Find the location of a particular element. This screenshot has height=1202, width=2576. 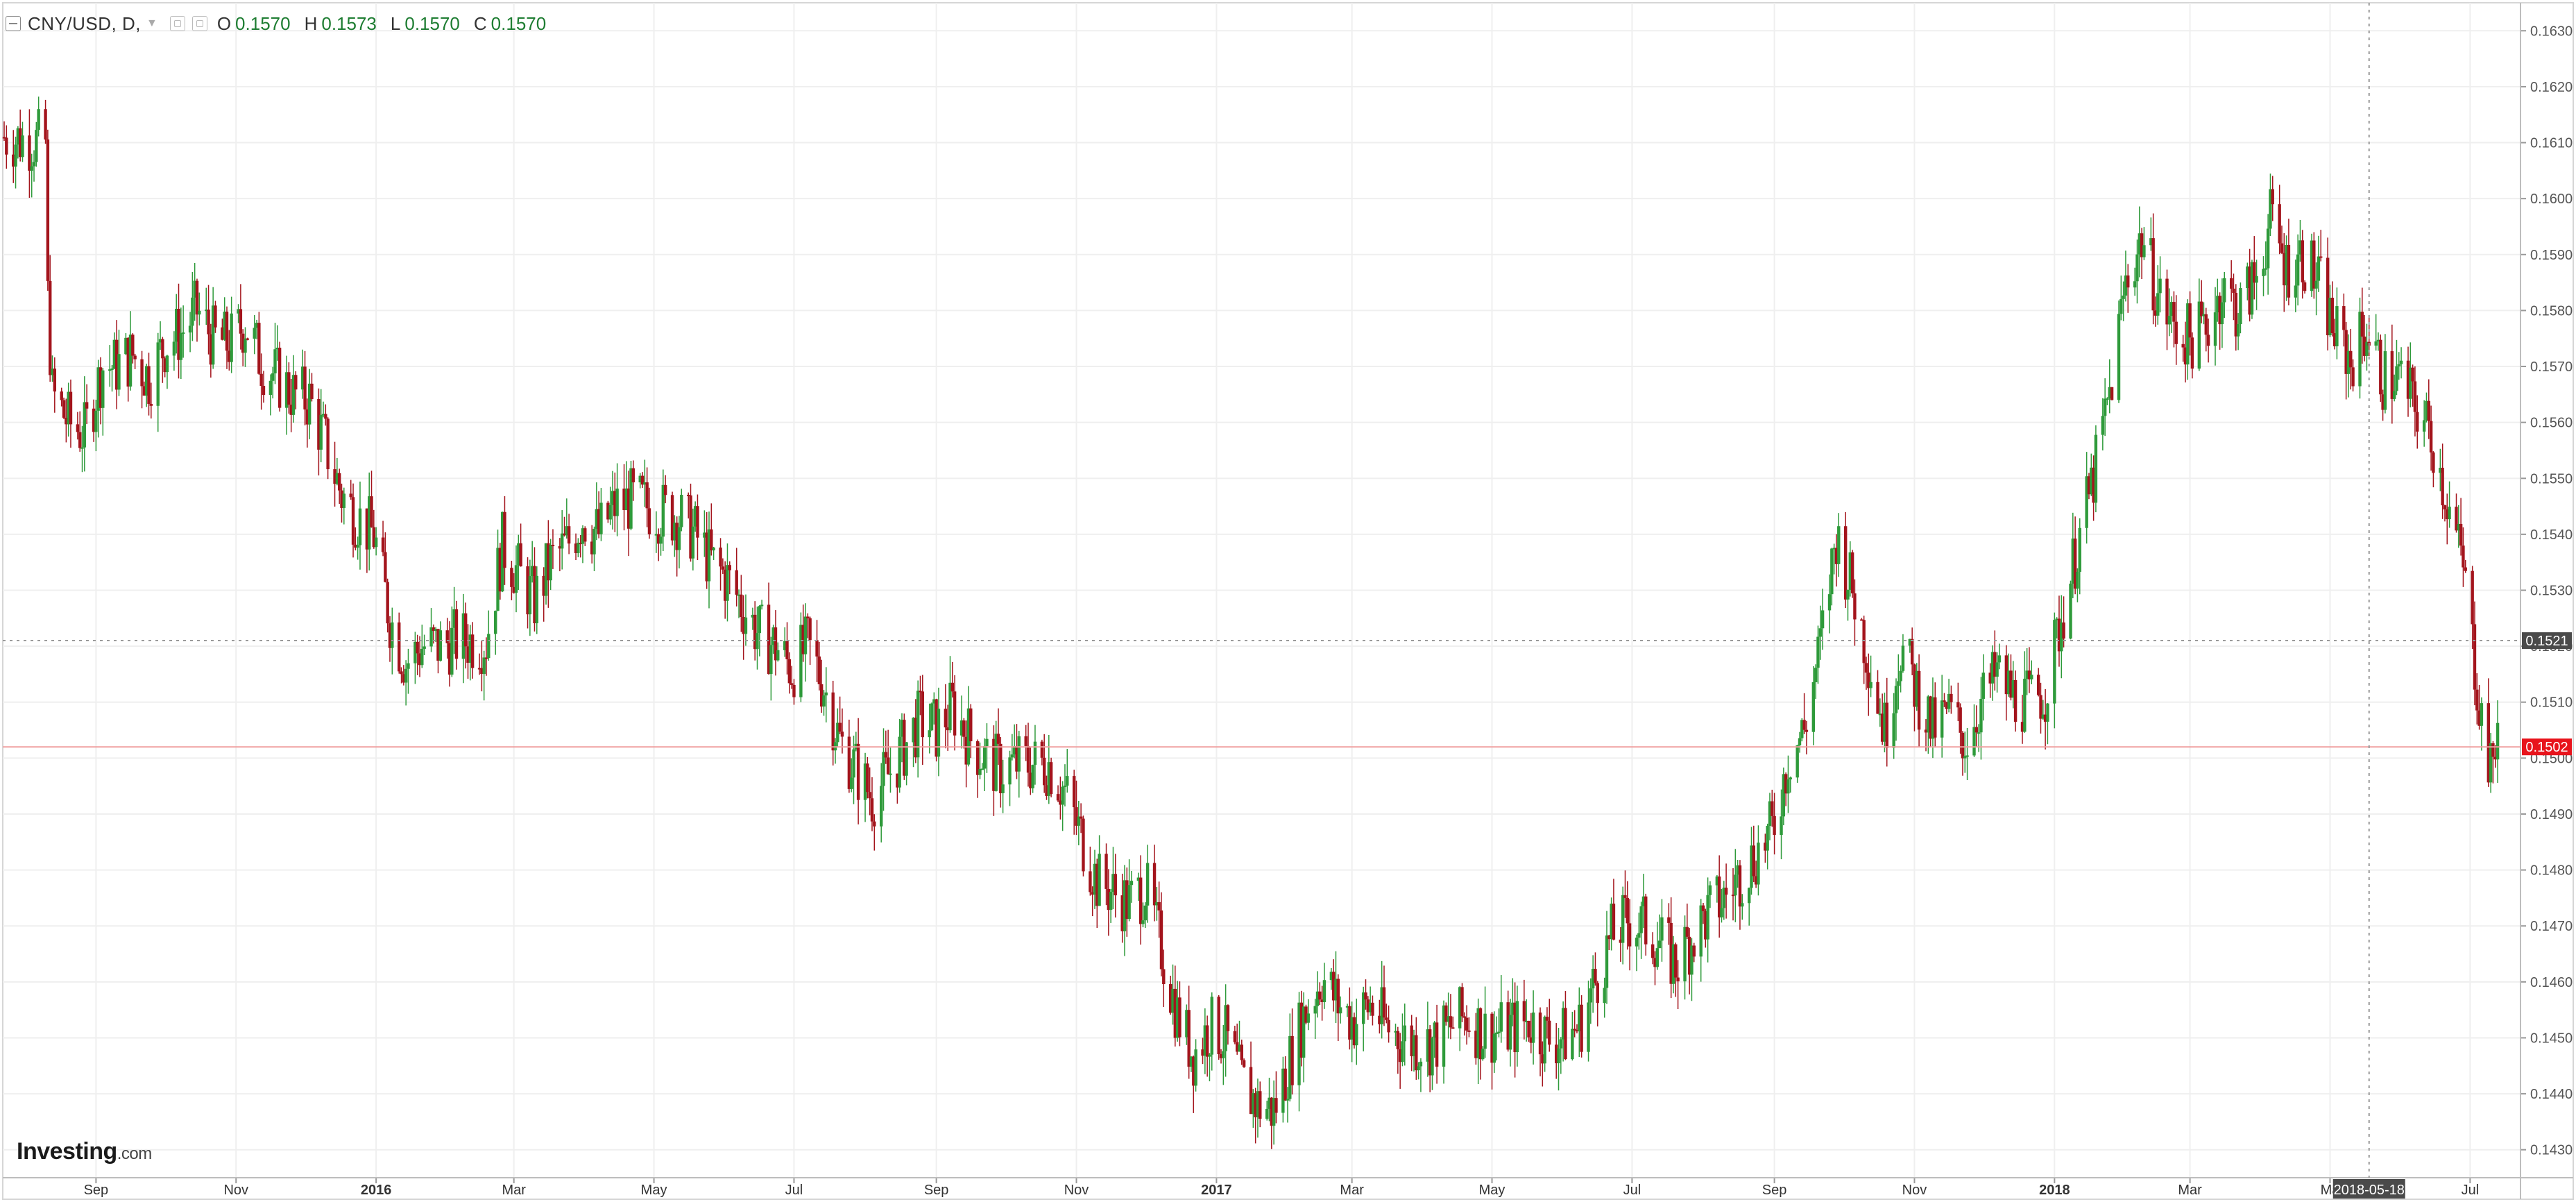

investing-logo: Investing.com is located at coordinates (84, 1152).